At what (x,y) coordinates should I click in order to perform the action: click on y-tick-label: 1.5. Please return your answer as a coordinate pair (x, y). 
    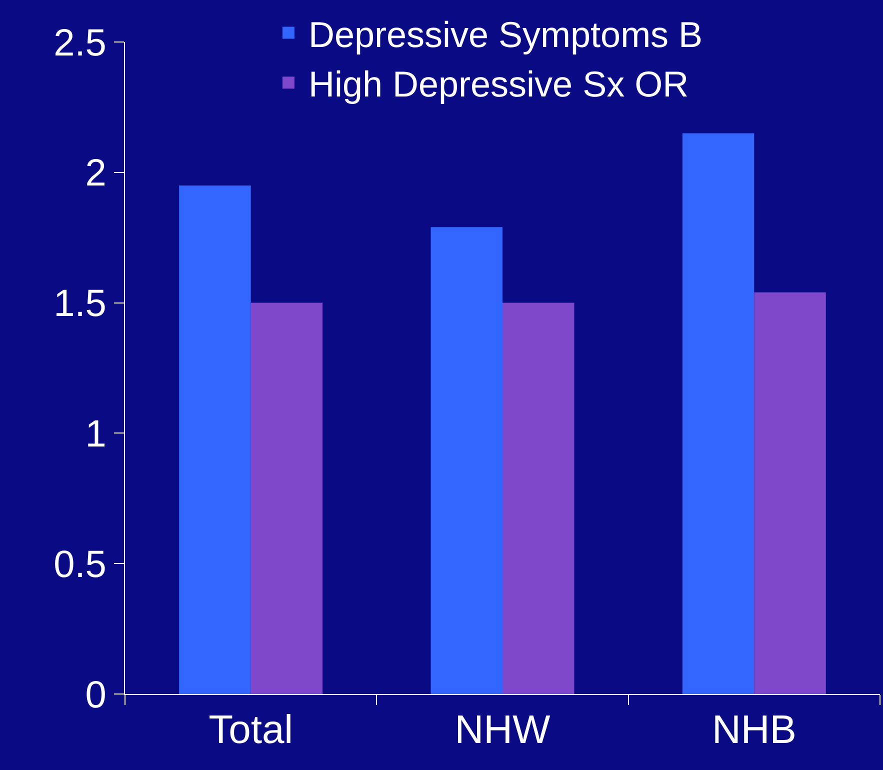
    Looking at the image, I should click on (80, 304).